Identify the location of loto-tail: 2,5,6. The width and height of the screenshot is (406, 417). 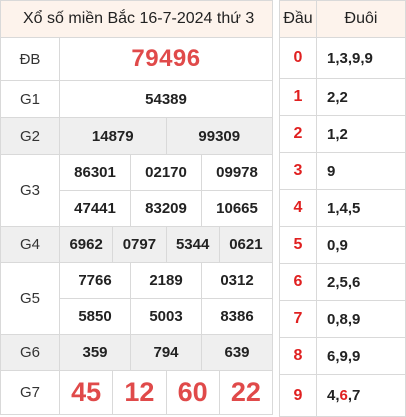
(361, 282).